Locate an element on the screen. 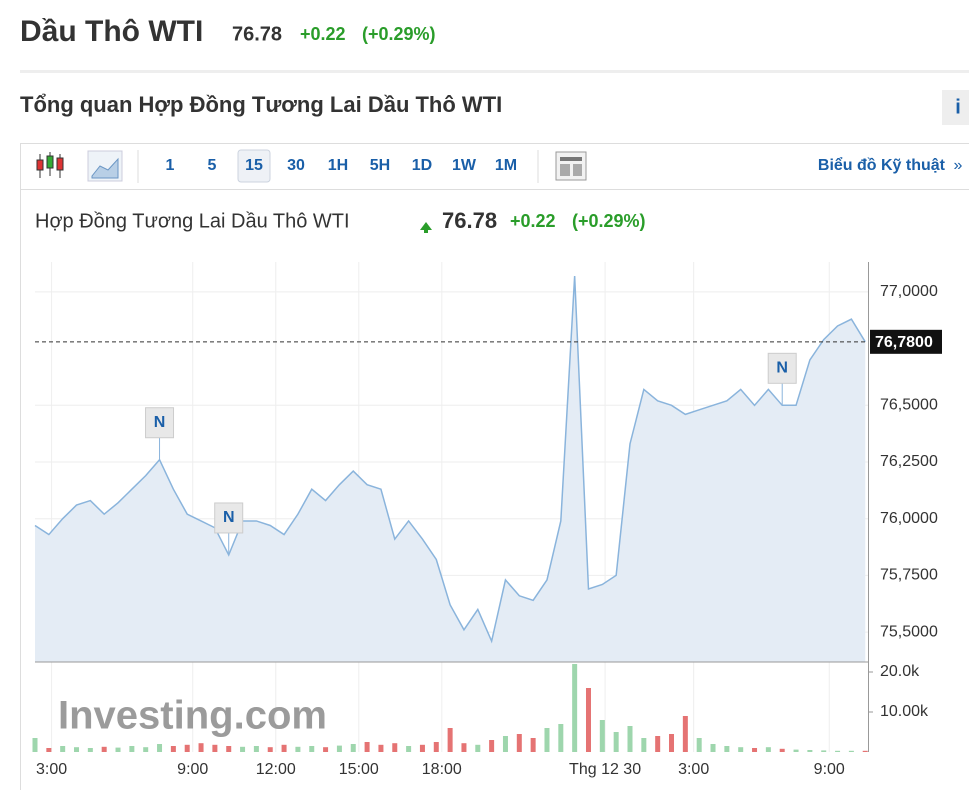 This screenshot has height=795, width=969. interval-button: 30 is located at coordinates (296, 165).